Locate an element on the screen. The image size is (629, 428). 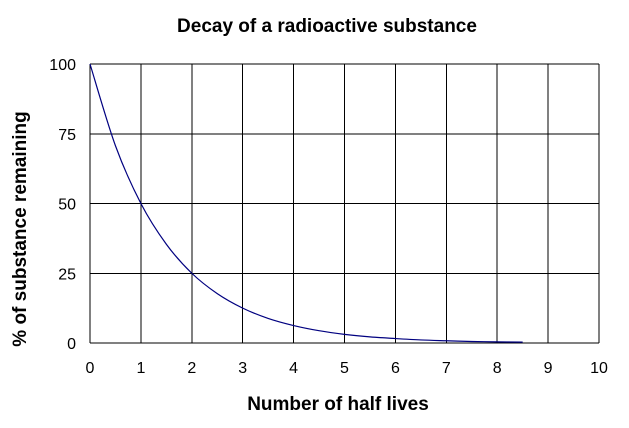
chart-title: Decay of a radioactive substance is located at coordinates (327, 26).